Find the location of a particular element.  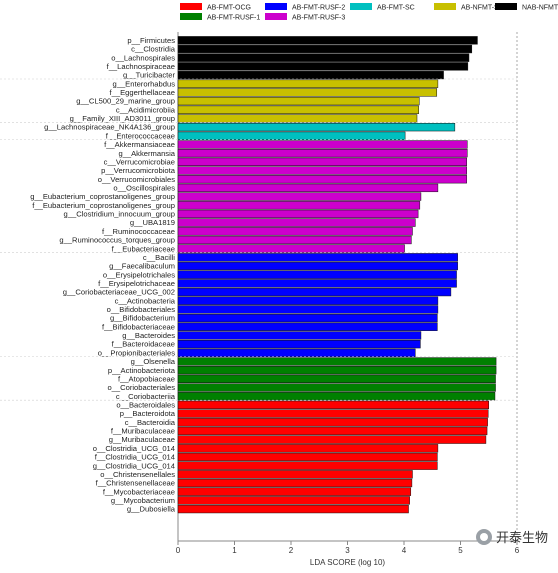

bar-label: f__Mycobacteriaceae is located at coordinates (139, 491).